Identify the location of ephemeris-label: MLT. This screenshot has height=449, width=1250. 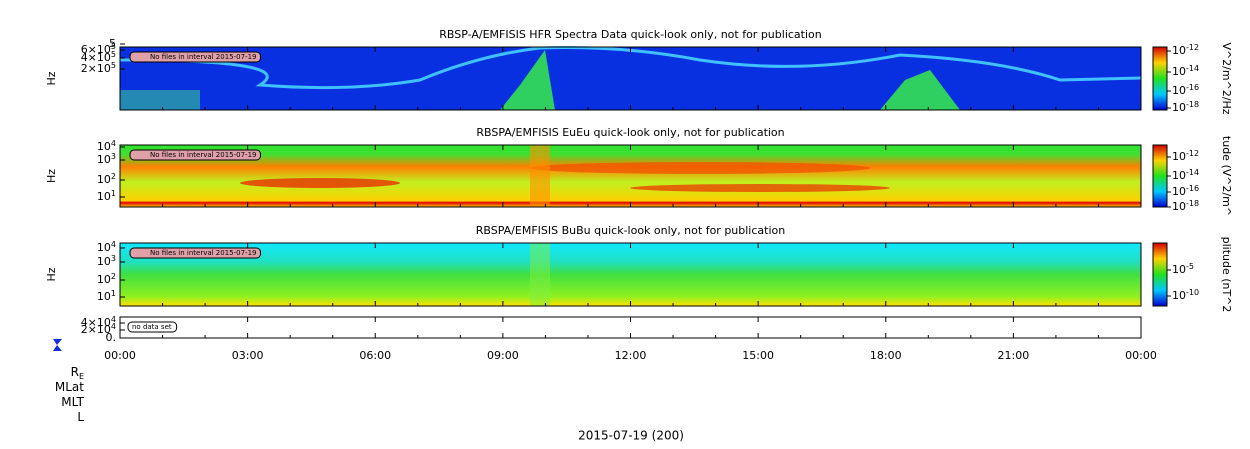
(72, 402).